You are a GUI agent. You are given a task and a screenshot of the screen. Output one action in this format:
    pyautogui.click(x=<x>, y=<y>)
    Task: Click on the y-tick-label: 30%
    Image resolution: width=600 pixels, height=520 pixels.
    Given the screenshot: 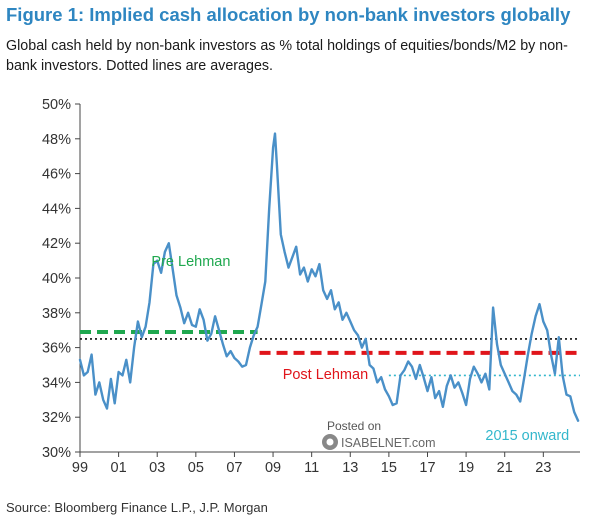 What is the action you would take?
    pyautogui.click(x=56, y=453)
    